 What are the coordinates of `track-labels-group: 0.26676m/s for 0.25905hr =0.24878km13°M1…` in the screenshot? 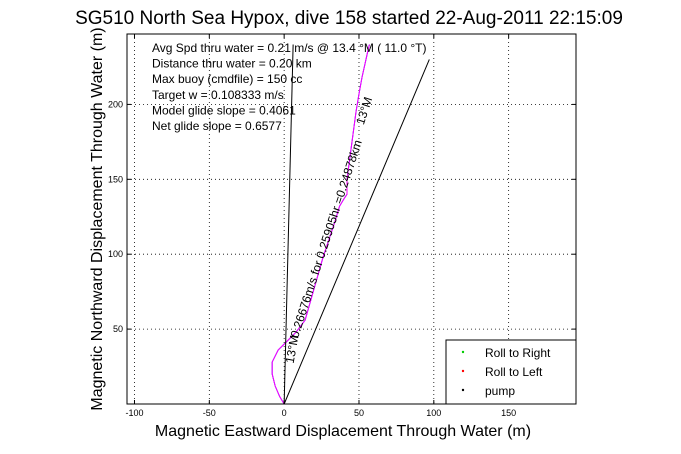 It's located at (329, 229).